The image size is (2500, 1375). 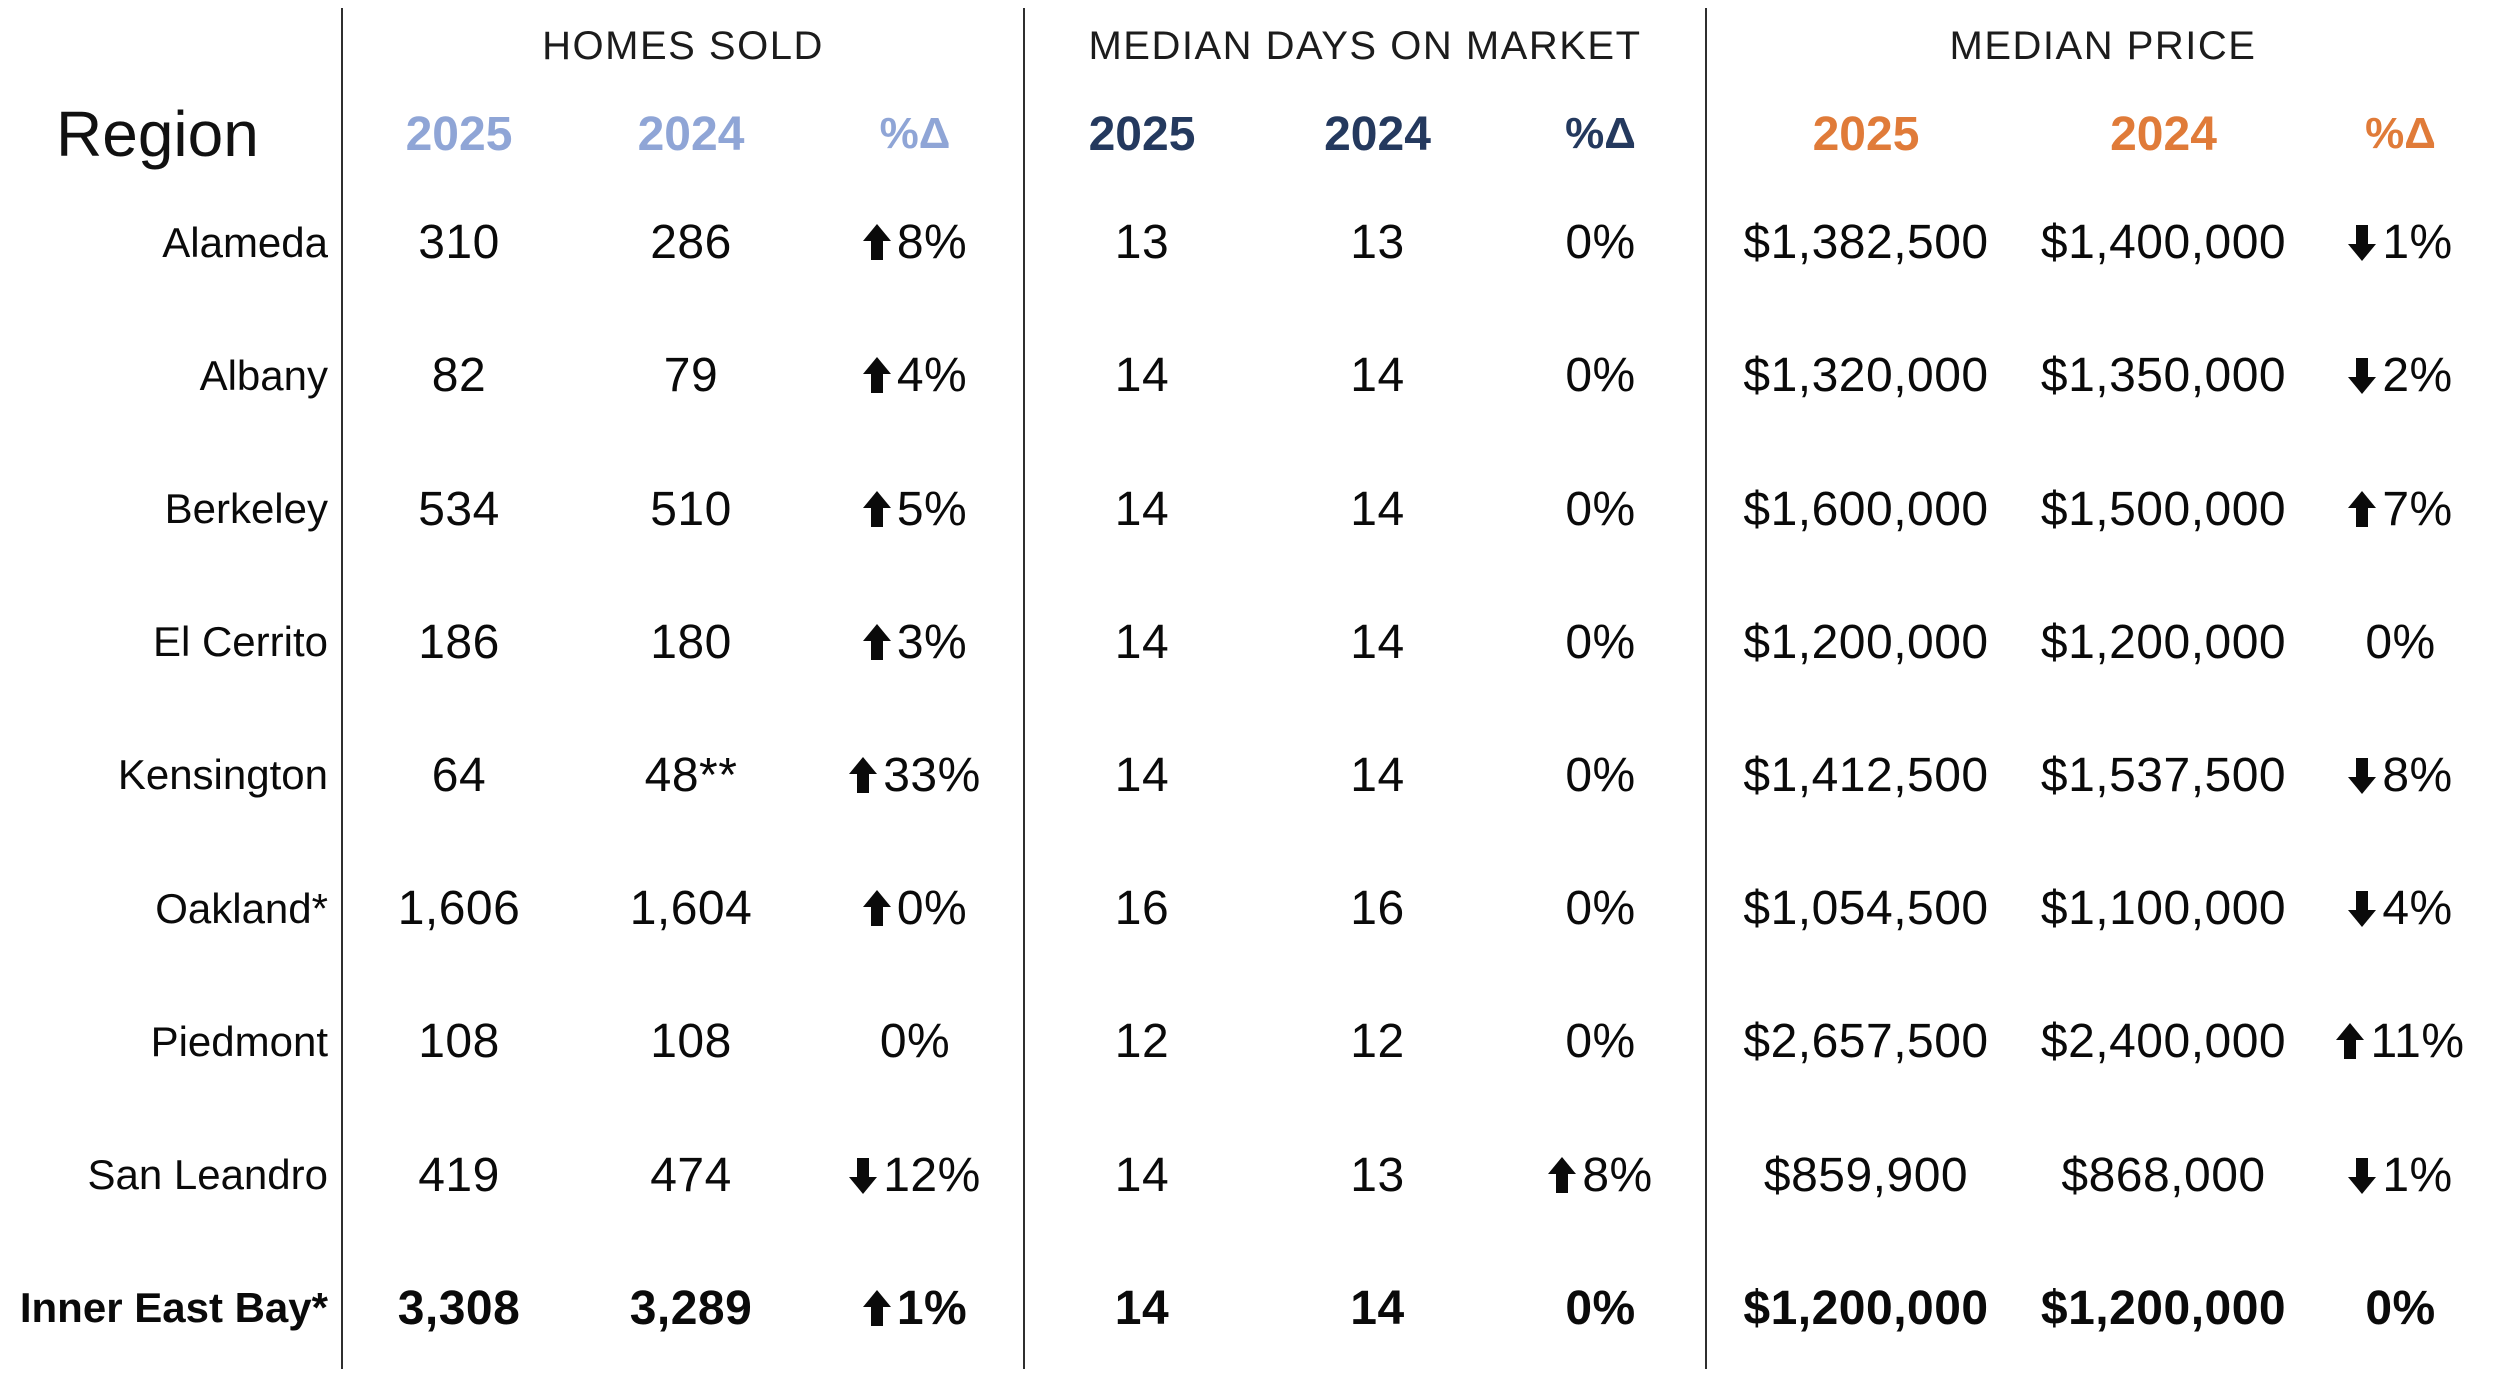 I want to click on homes-sold-delta: 8%, so click(x=915, y=242).